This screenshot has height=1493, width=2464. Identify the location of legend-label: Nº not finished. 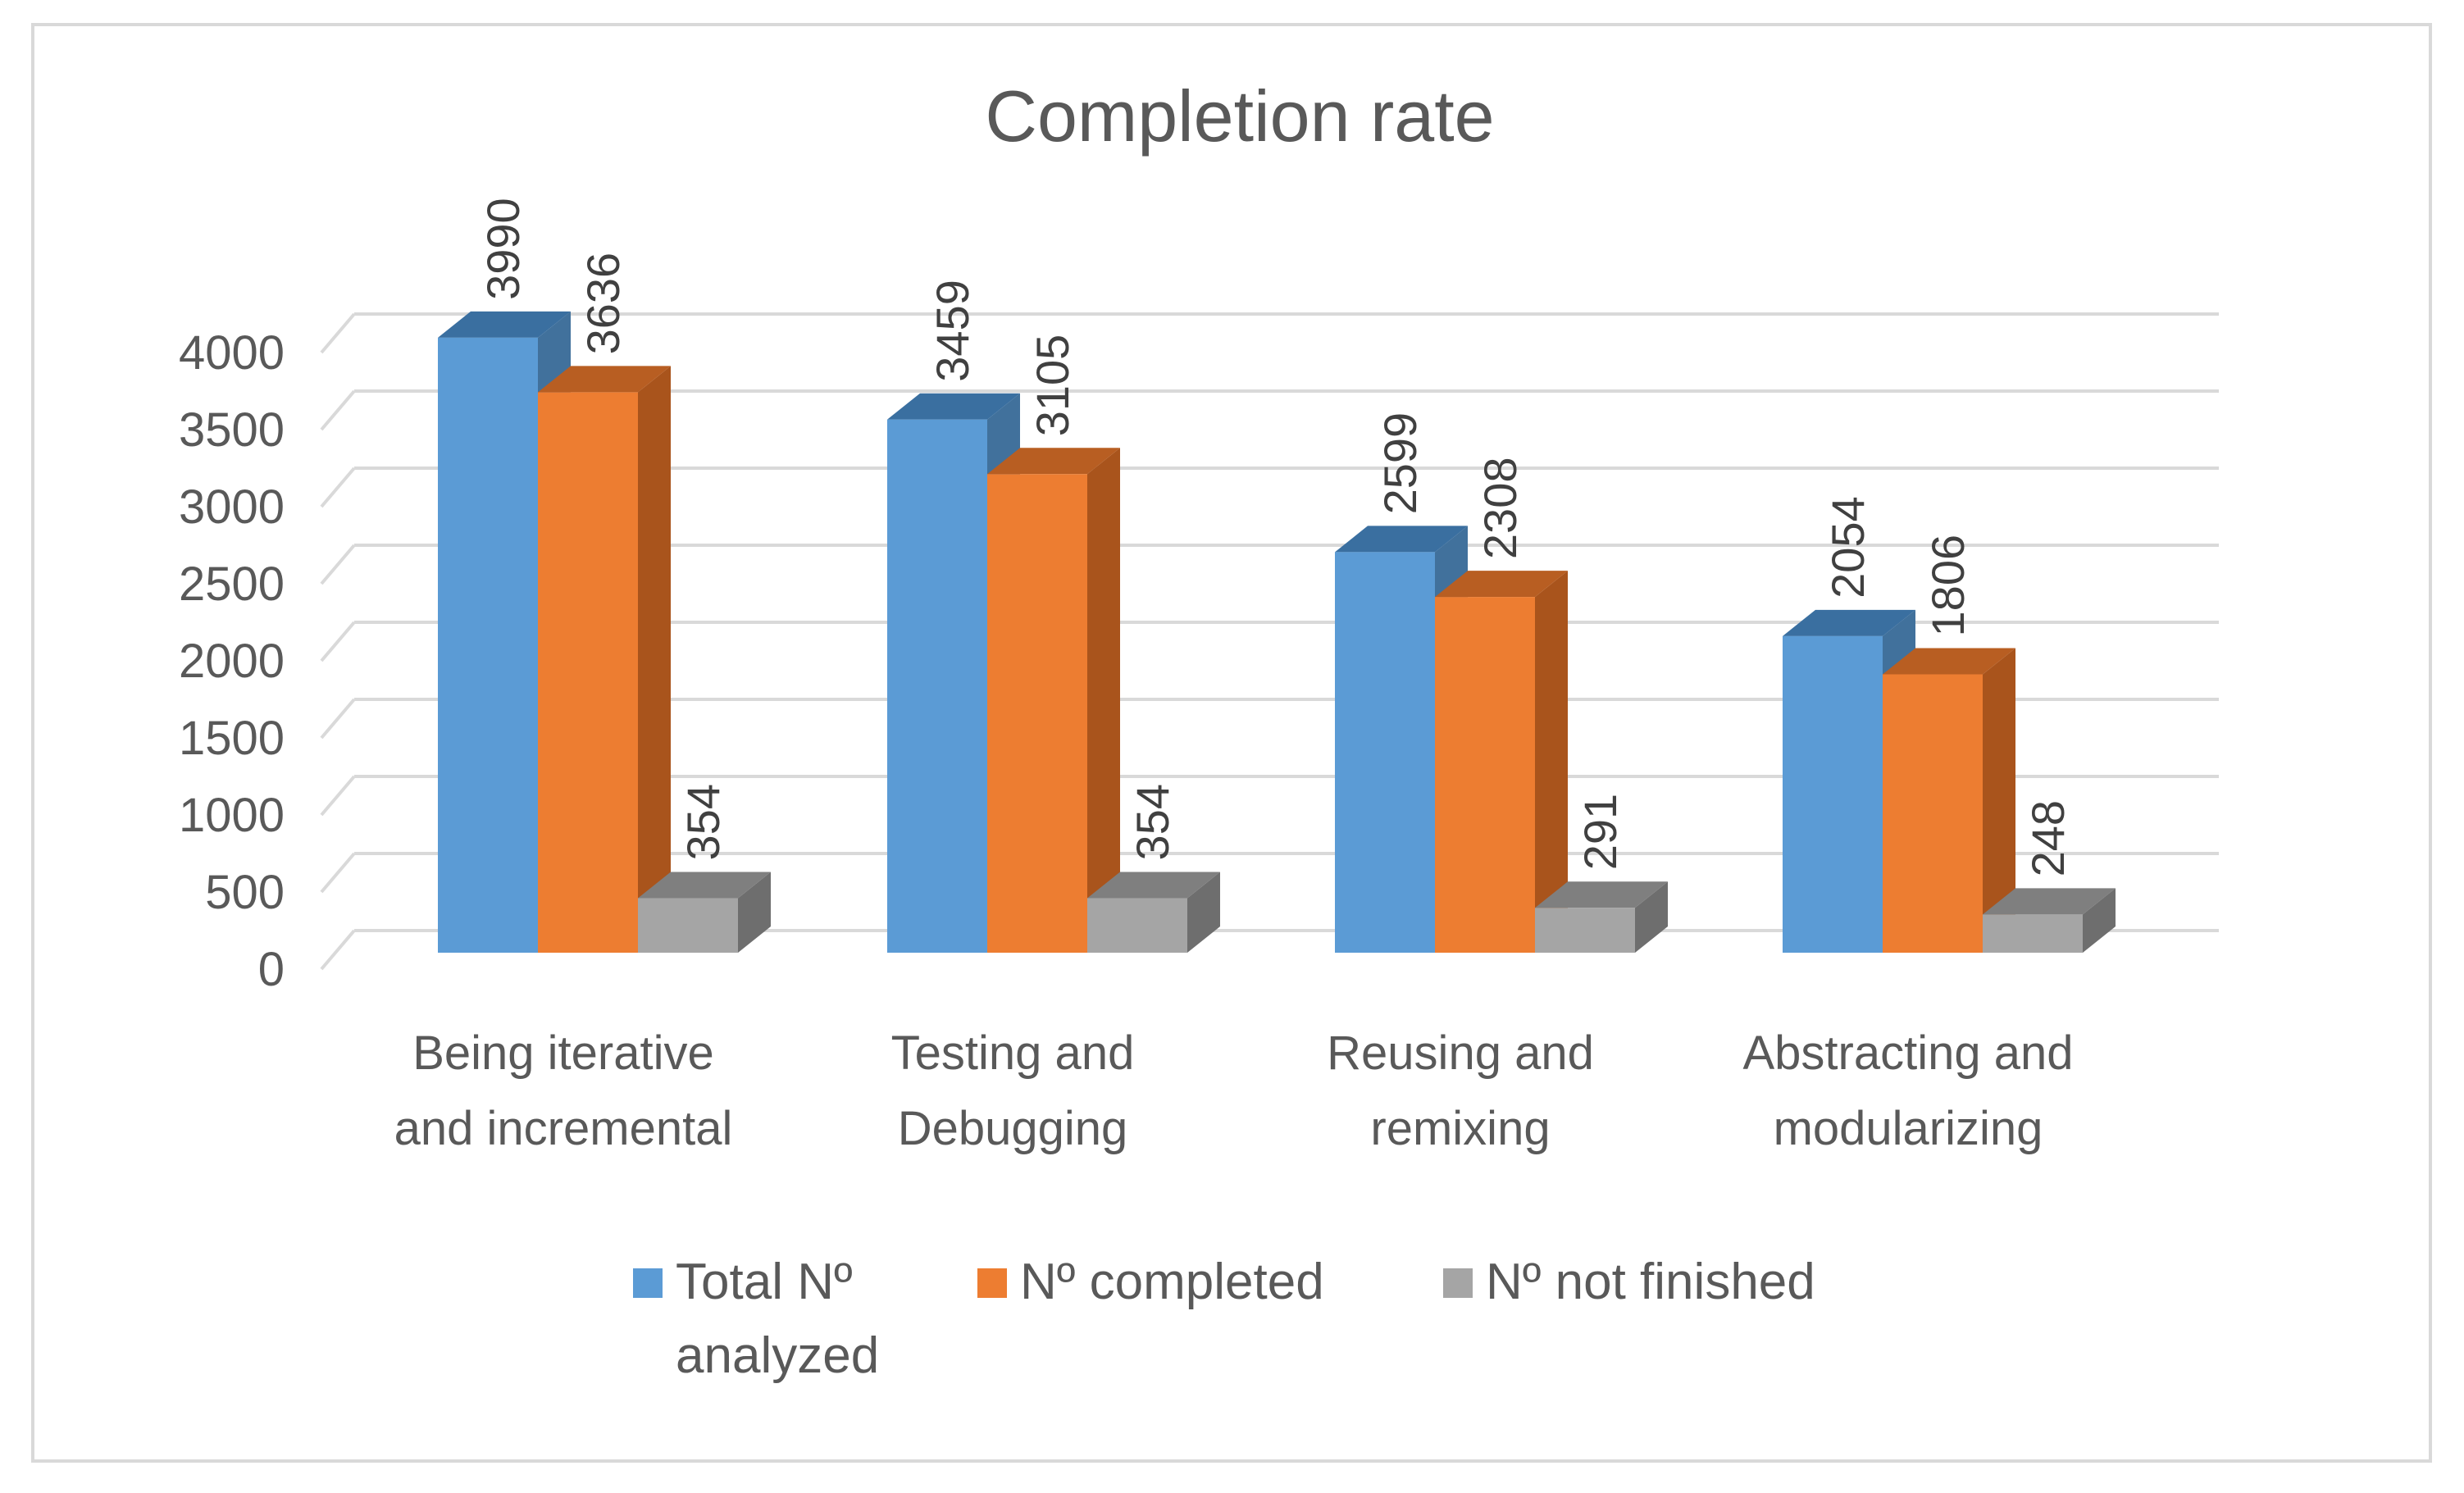
(1650, 1282).